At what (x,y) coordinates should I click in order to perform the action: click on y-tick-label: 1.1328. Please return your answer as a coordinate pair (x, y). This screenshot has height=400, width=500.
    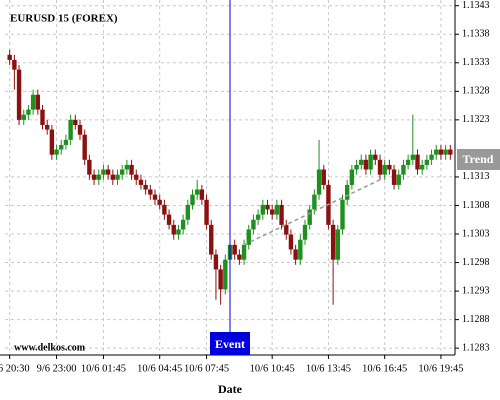
    Looking at the image, I should click on (476, 91).